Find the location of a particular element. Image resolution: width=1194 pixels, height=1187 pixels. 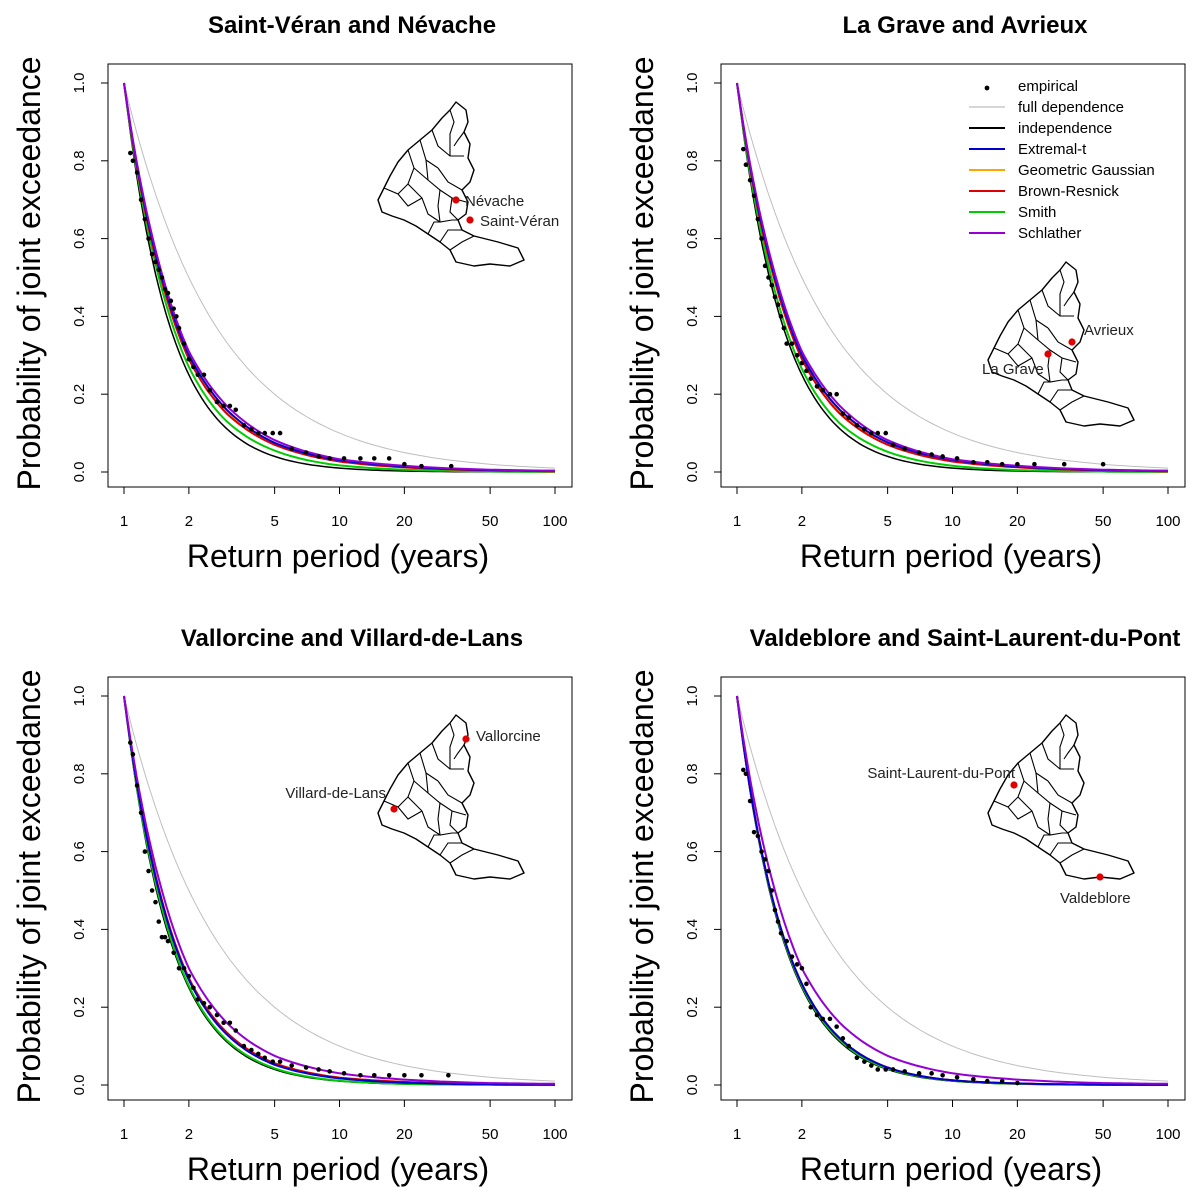

map-site-label: Valdeblore is located at coordinates (1095, 898).